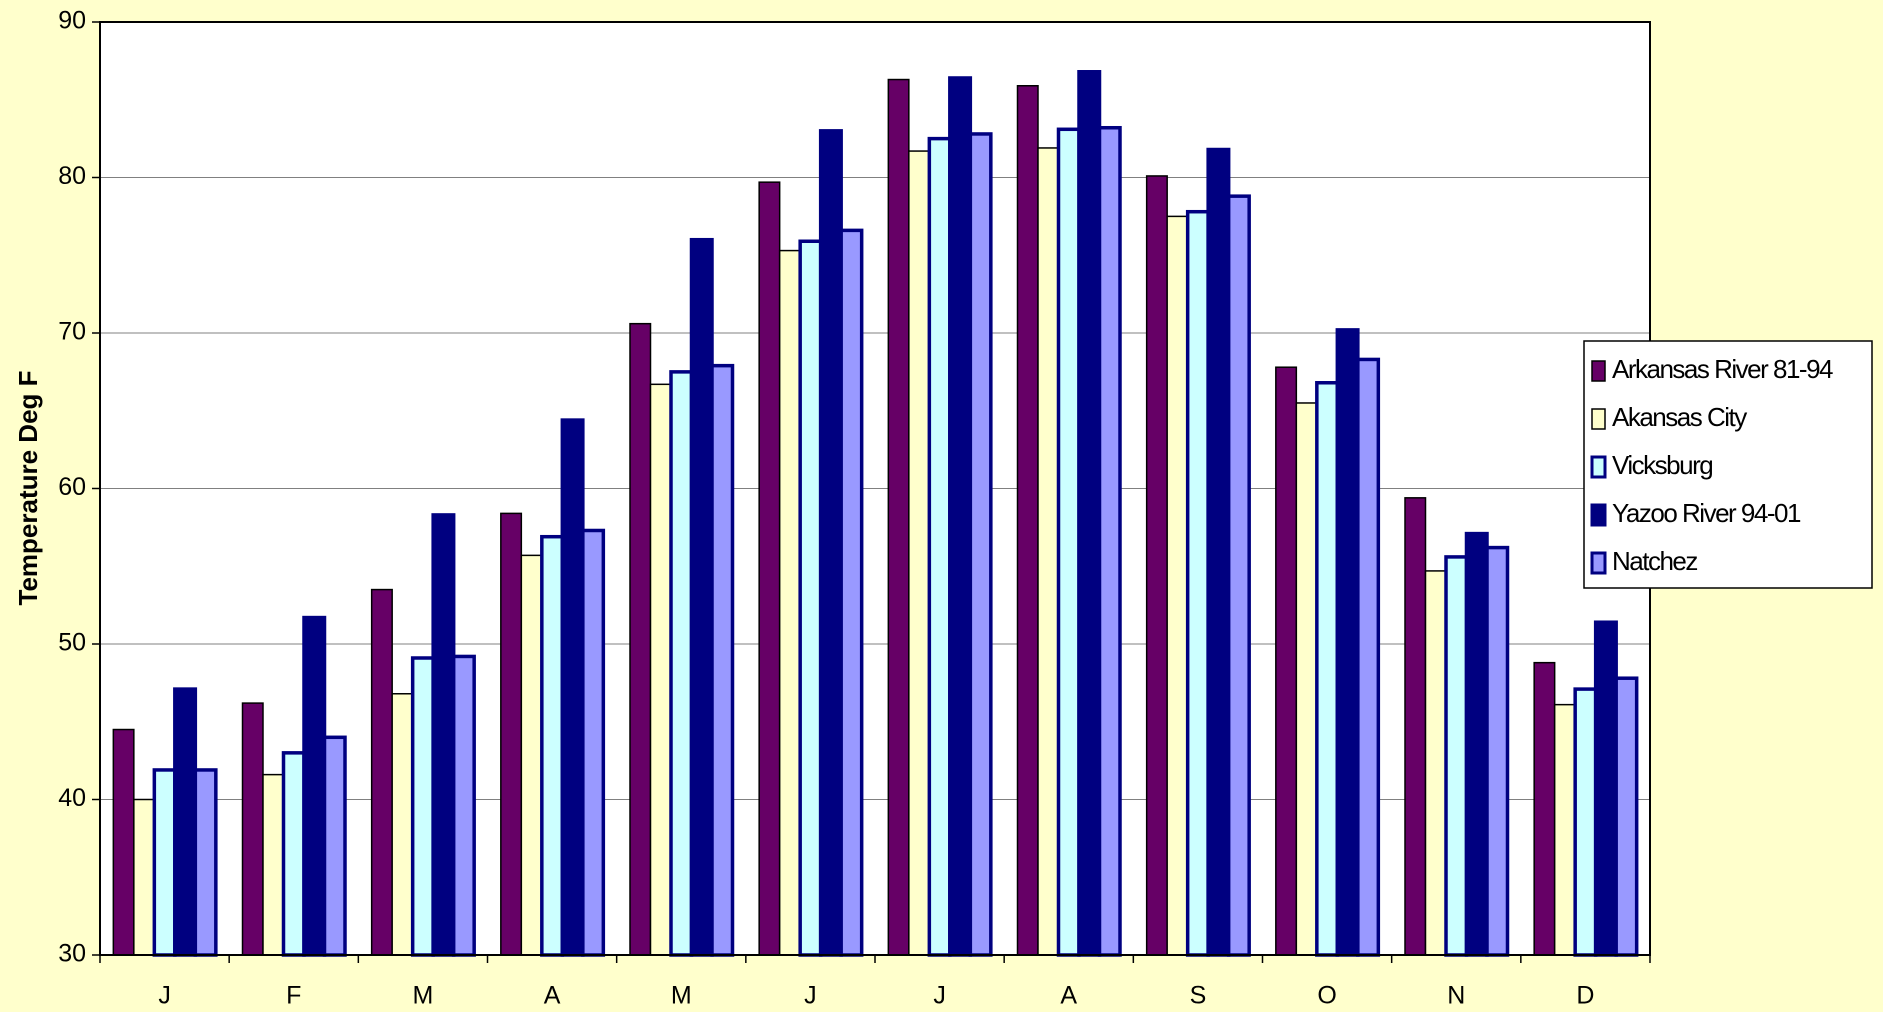  I want to click on legend-label: Arkansas River 81-94, so click(1722, 369).